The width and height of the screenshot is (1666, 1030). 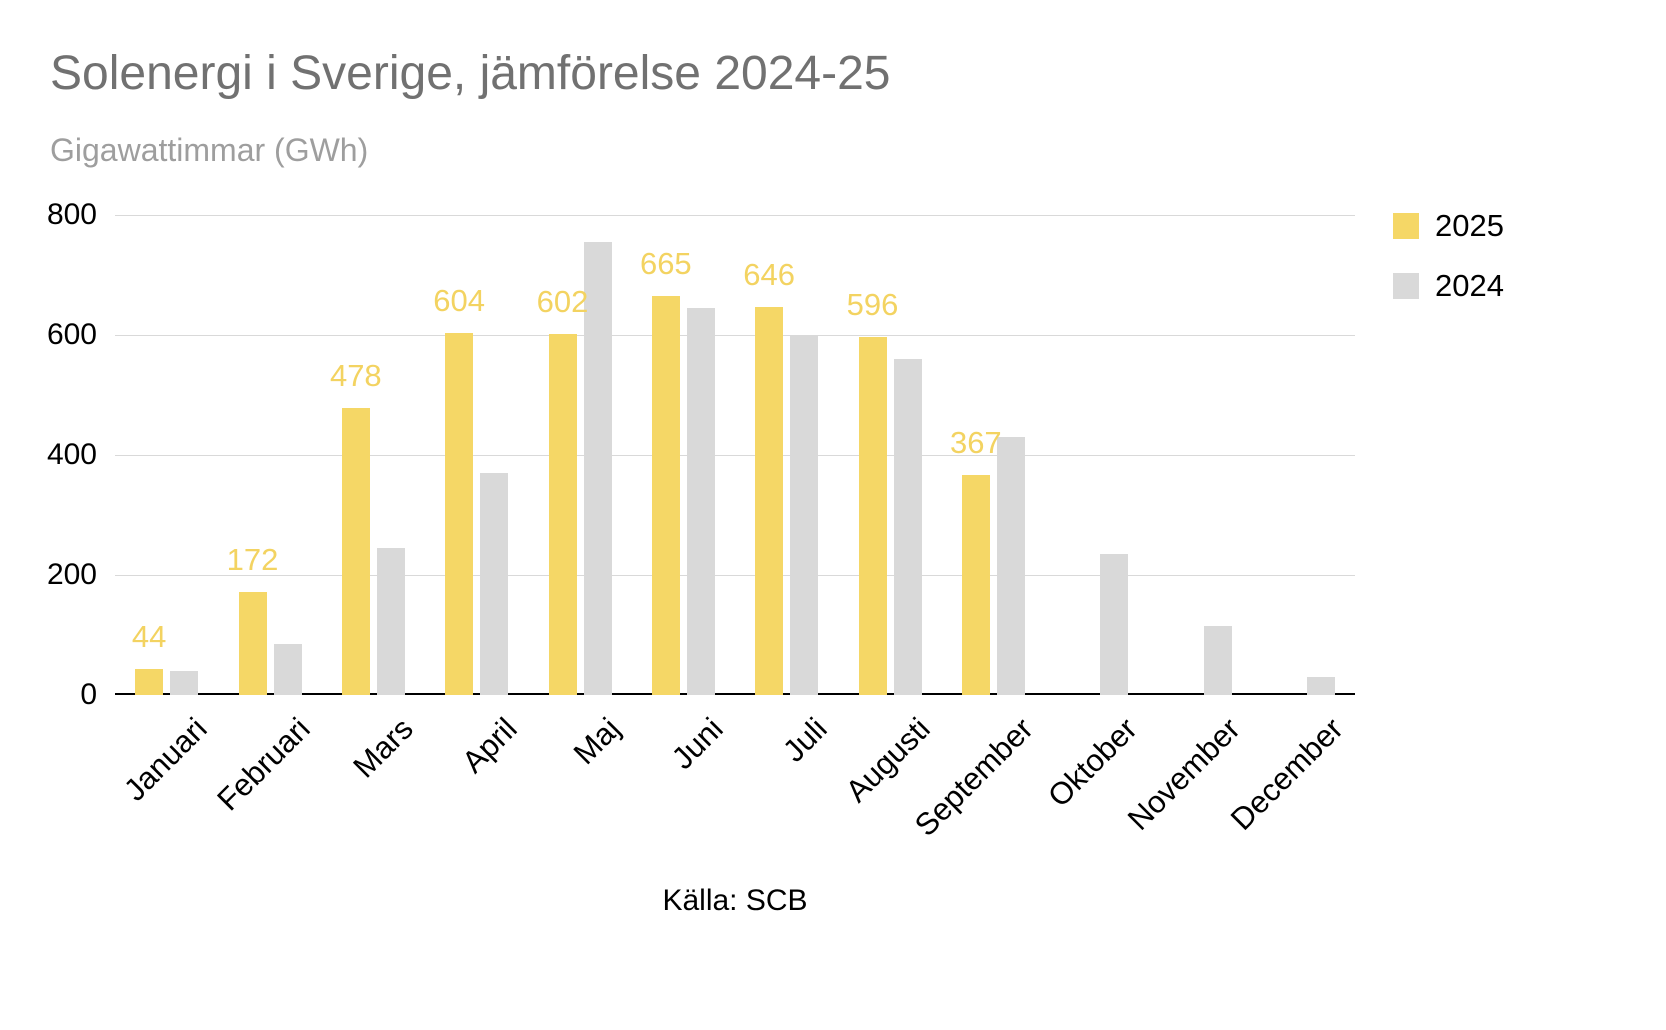 I want to click on x-tick-label-maj: Maj, so click(x=596, y=741).